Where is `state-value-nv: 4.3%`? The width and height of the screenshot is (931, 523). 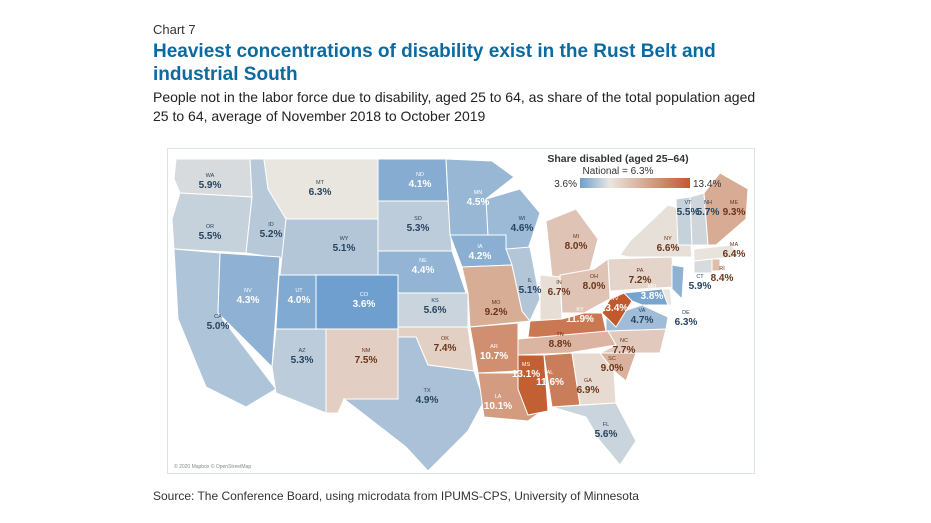 state-value-nv: 4.3% is located at coordinates (248, 300).